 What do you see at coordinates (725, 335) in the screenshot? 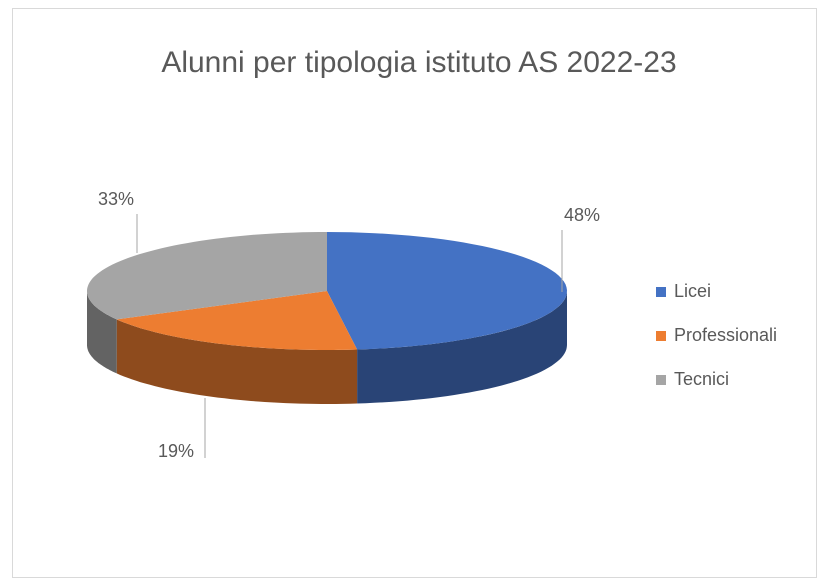
I see `legend-label: Professionali` at bounding box center [725, 335].